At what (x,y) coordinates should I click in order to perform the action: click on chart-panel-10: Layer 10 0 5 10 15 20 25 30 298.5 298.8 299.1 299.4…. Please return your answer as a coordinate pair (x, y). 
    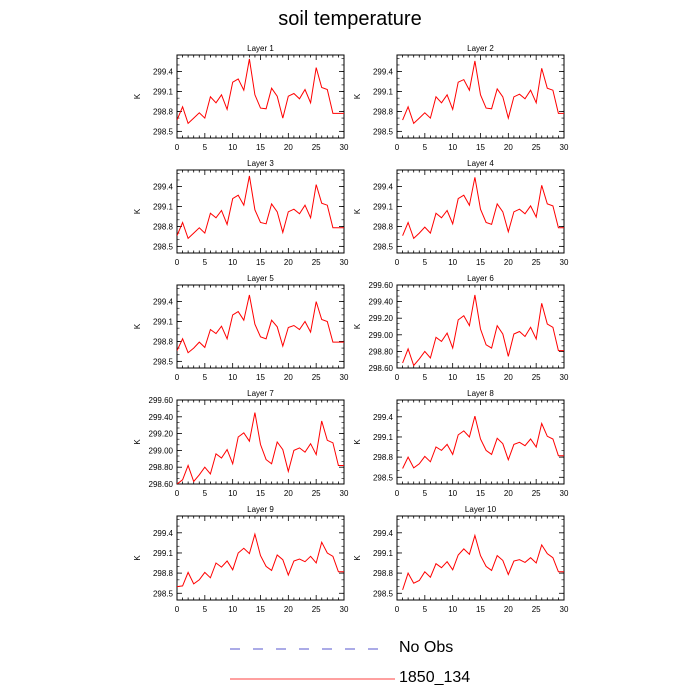
    Looking at the image, I should click on (461, 559).